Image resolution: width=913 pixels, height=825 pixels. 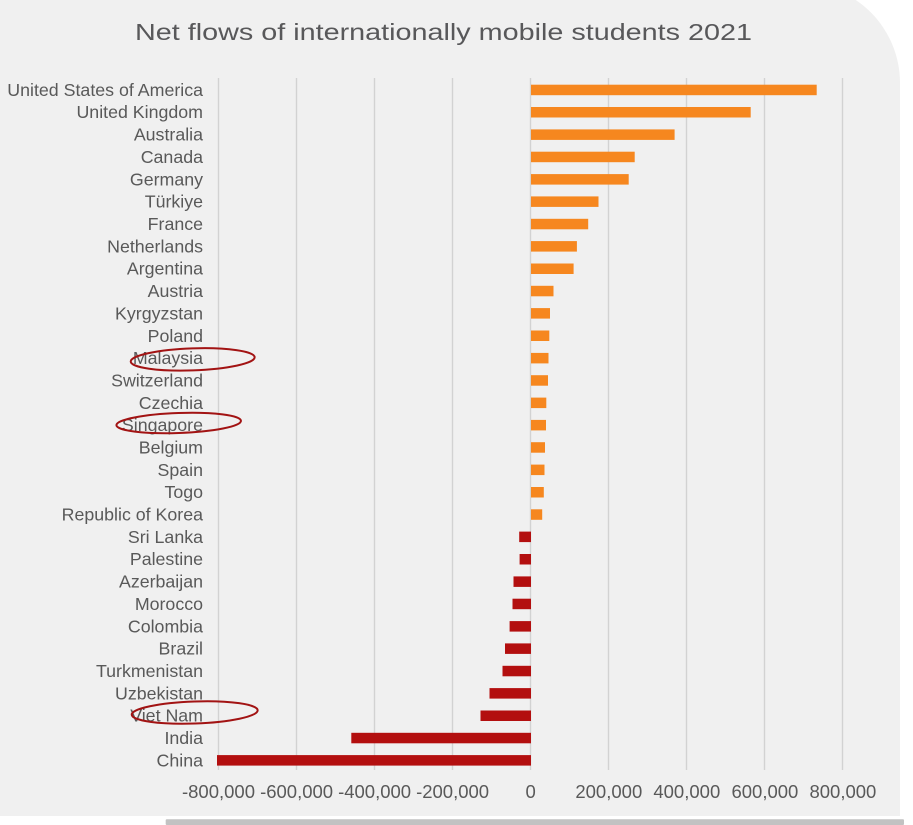 What do you see at coordinates (174, 202) in the screenshot?
I see `svg-text: Türkiye` at bounding box center [174, 202].